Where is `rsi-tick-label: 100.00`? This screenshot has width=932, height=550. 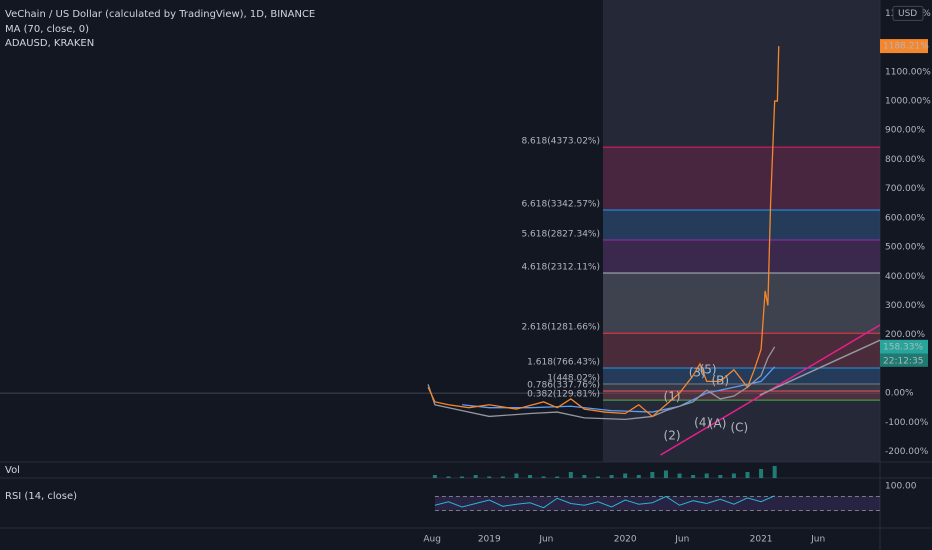
rsi-tick-label: 100.00 is located at coordinates (901, 487).